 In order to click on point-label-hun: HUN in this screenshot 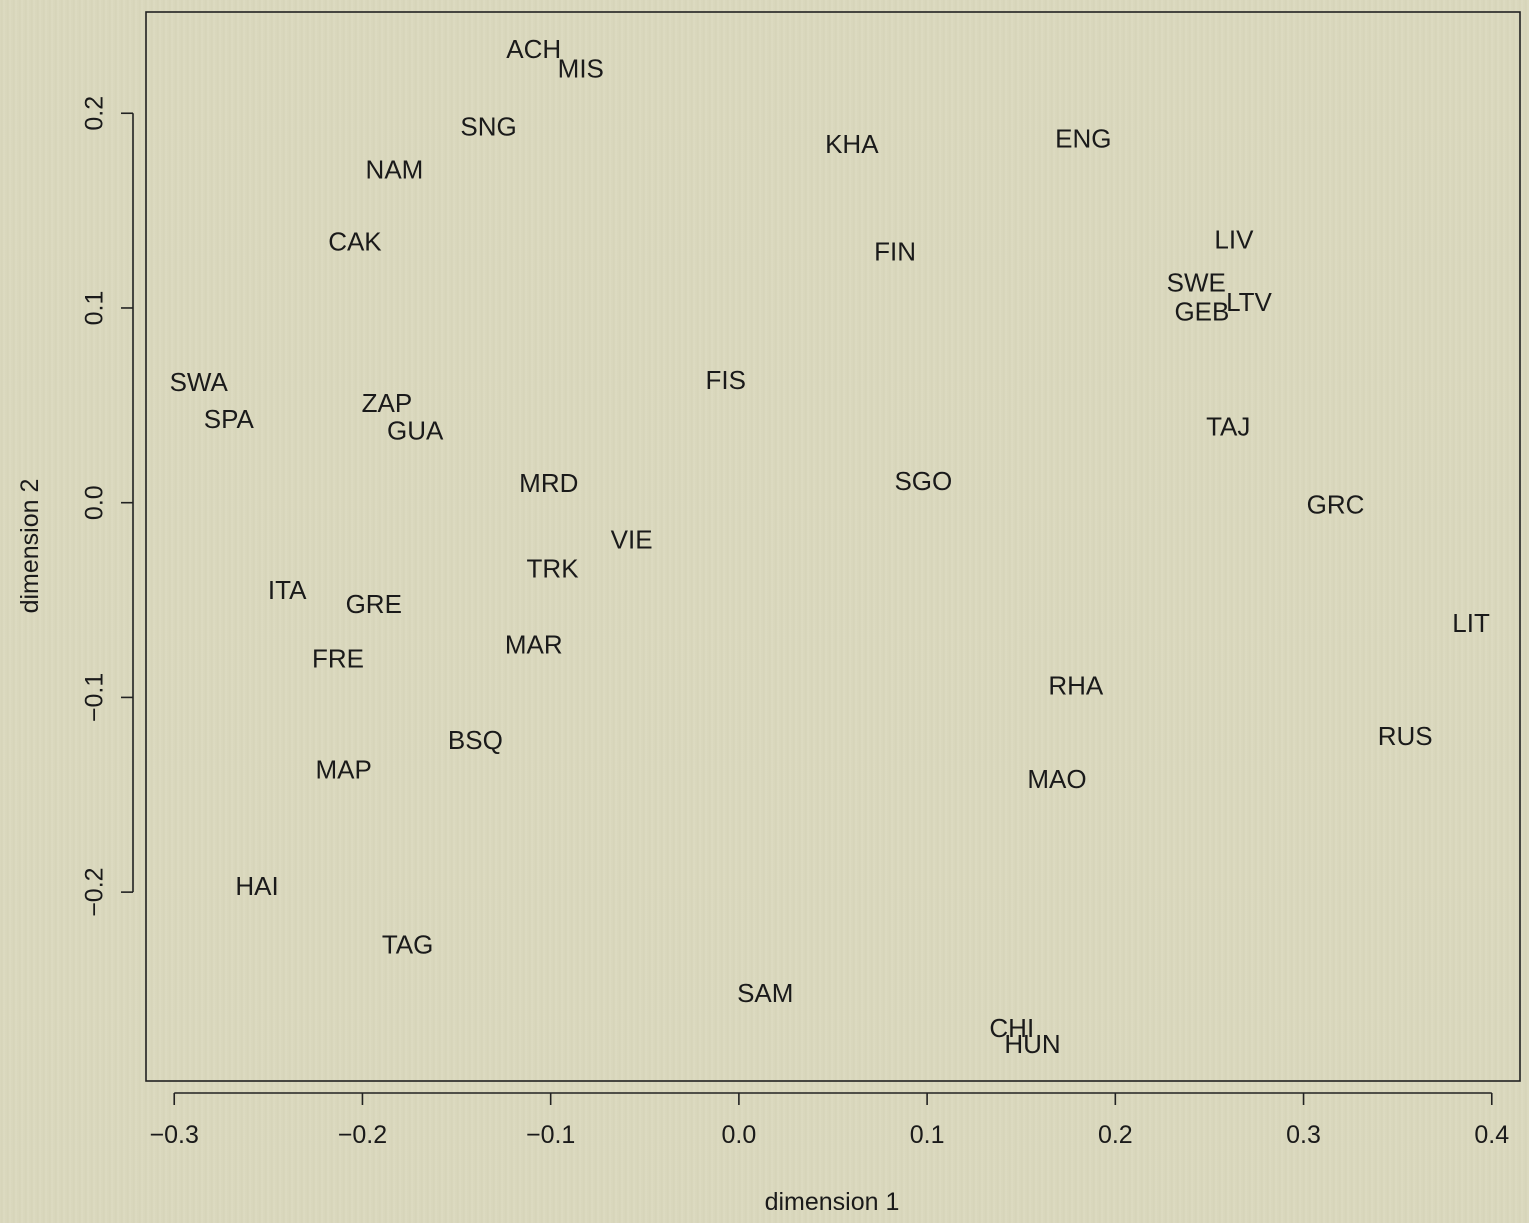, I will do `click(1032, 1044)`.